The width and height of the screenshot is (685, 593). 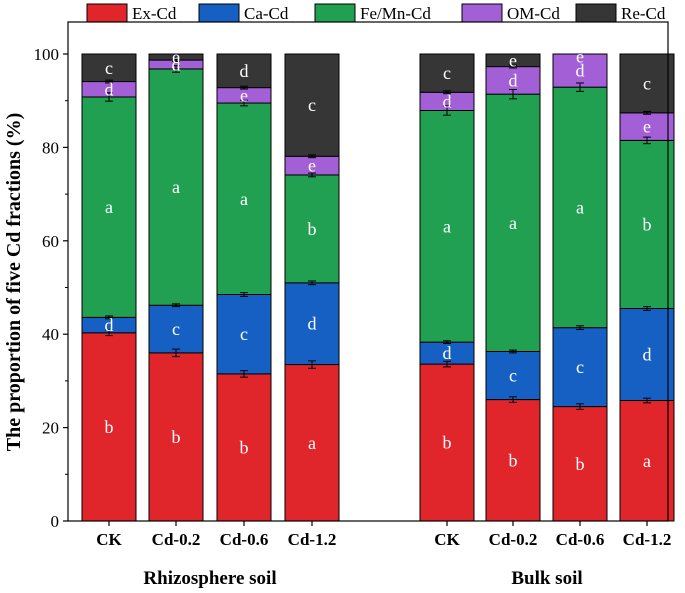 I want to click on significance-letter-om-cd-8: e, so click(x=647, y=127).